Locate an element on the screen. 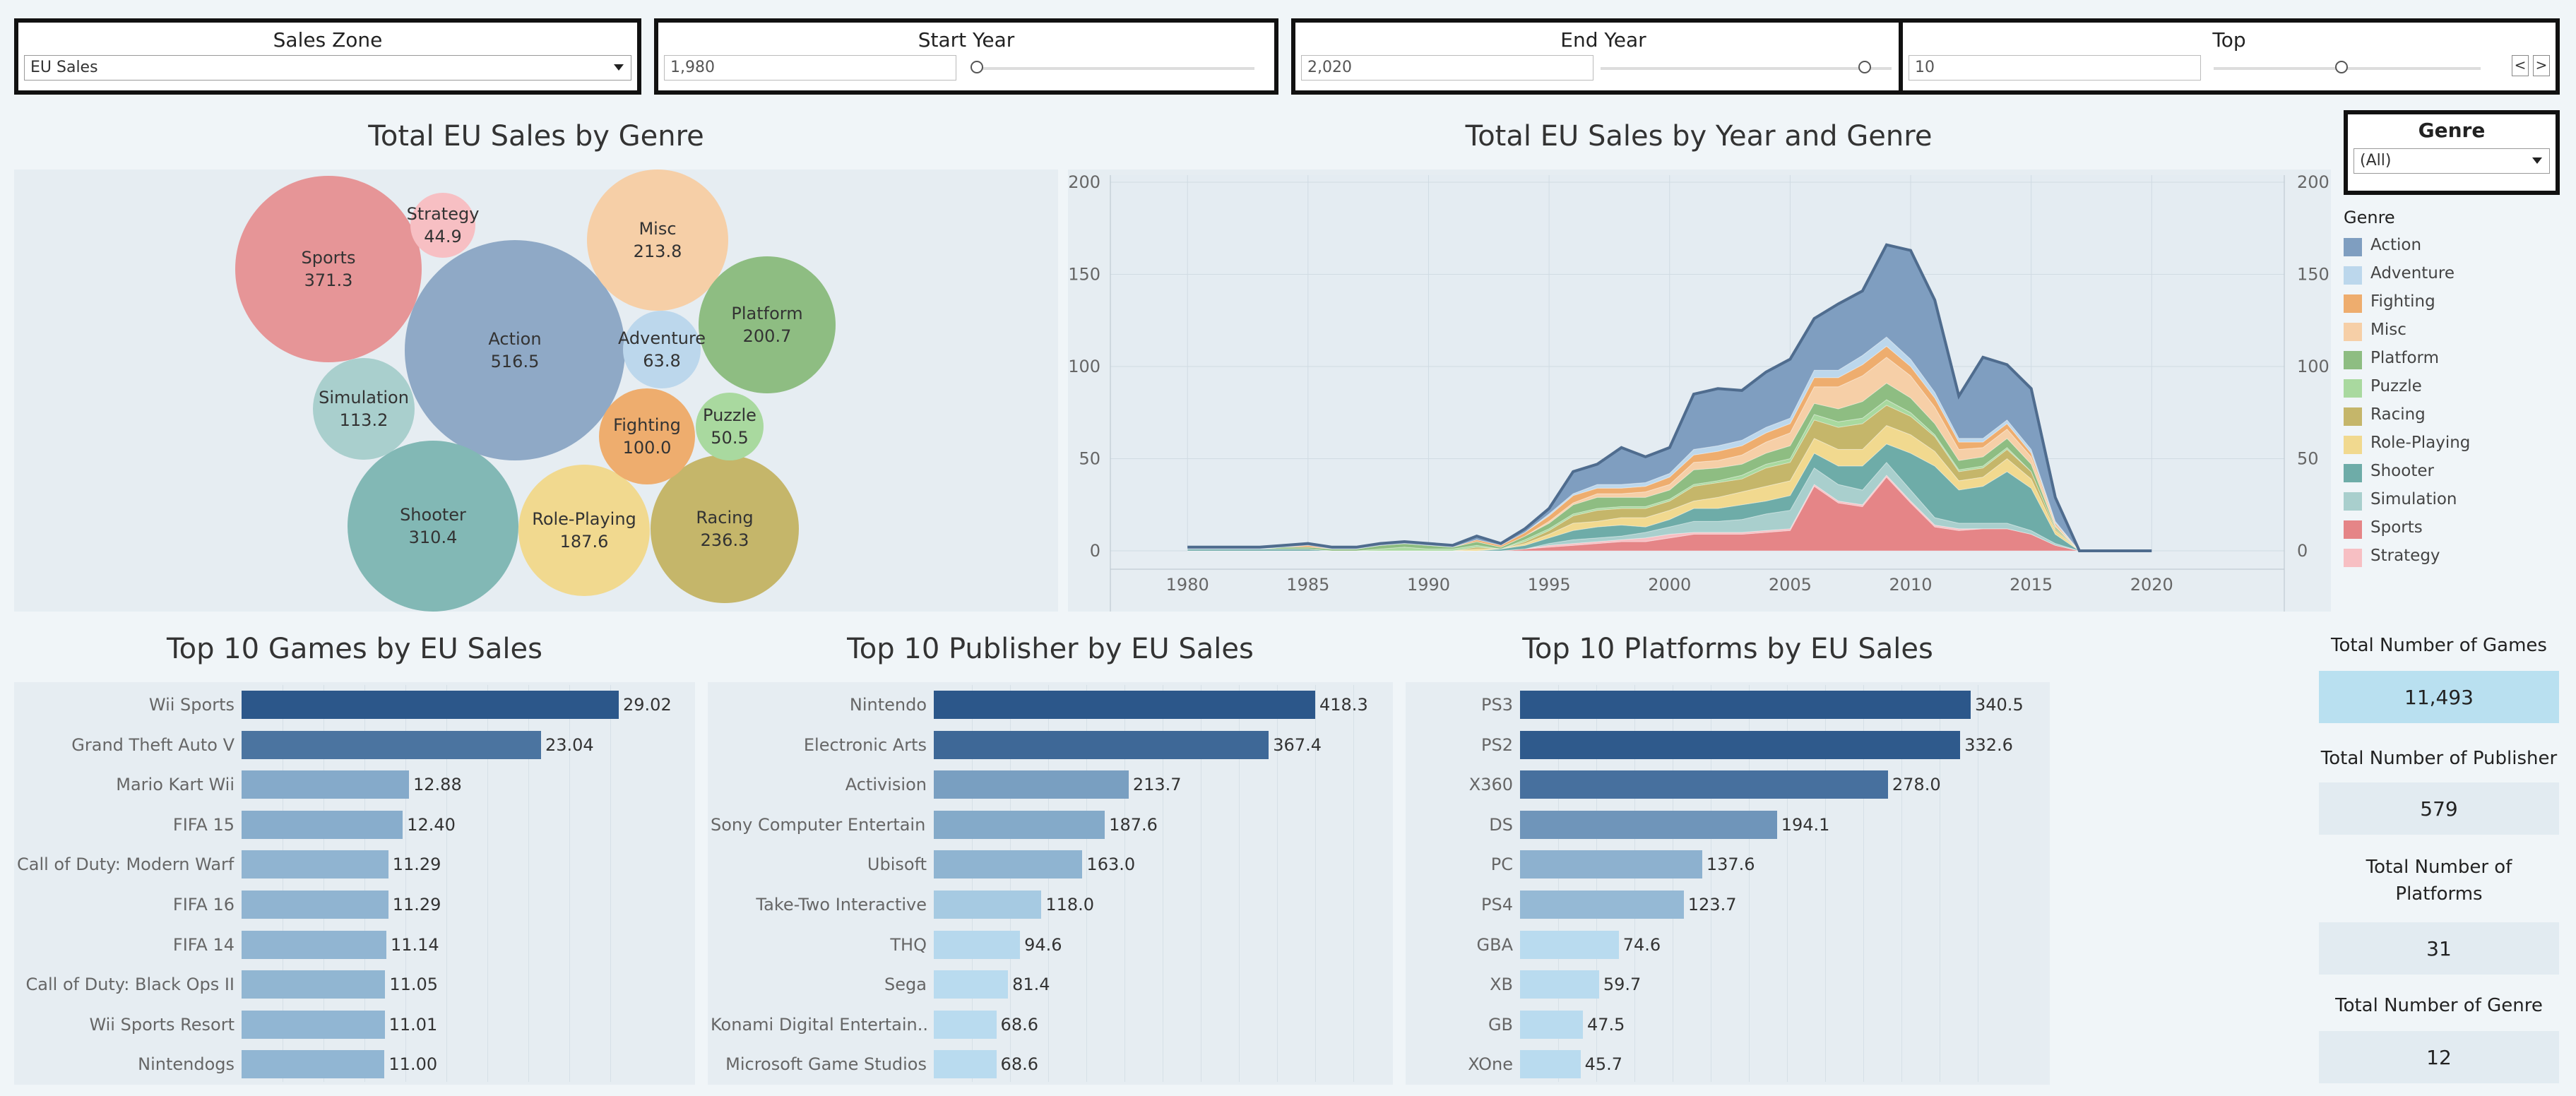 This screenshot has height=1096, width=2576. bar-label: Mario Kart Wii is located at coordinates (175, 785).